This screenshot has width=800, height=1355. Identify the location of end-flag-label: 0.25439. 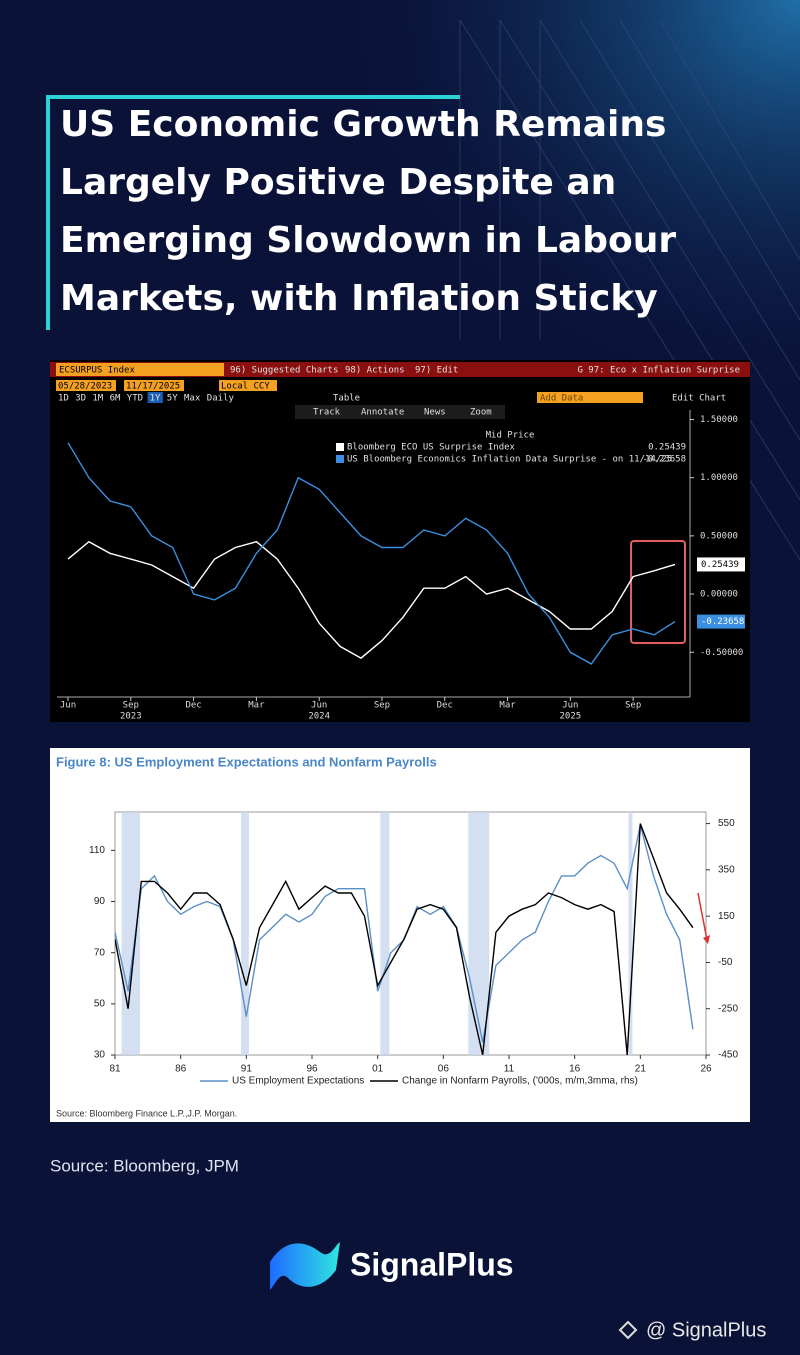
(720, 565).